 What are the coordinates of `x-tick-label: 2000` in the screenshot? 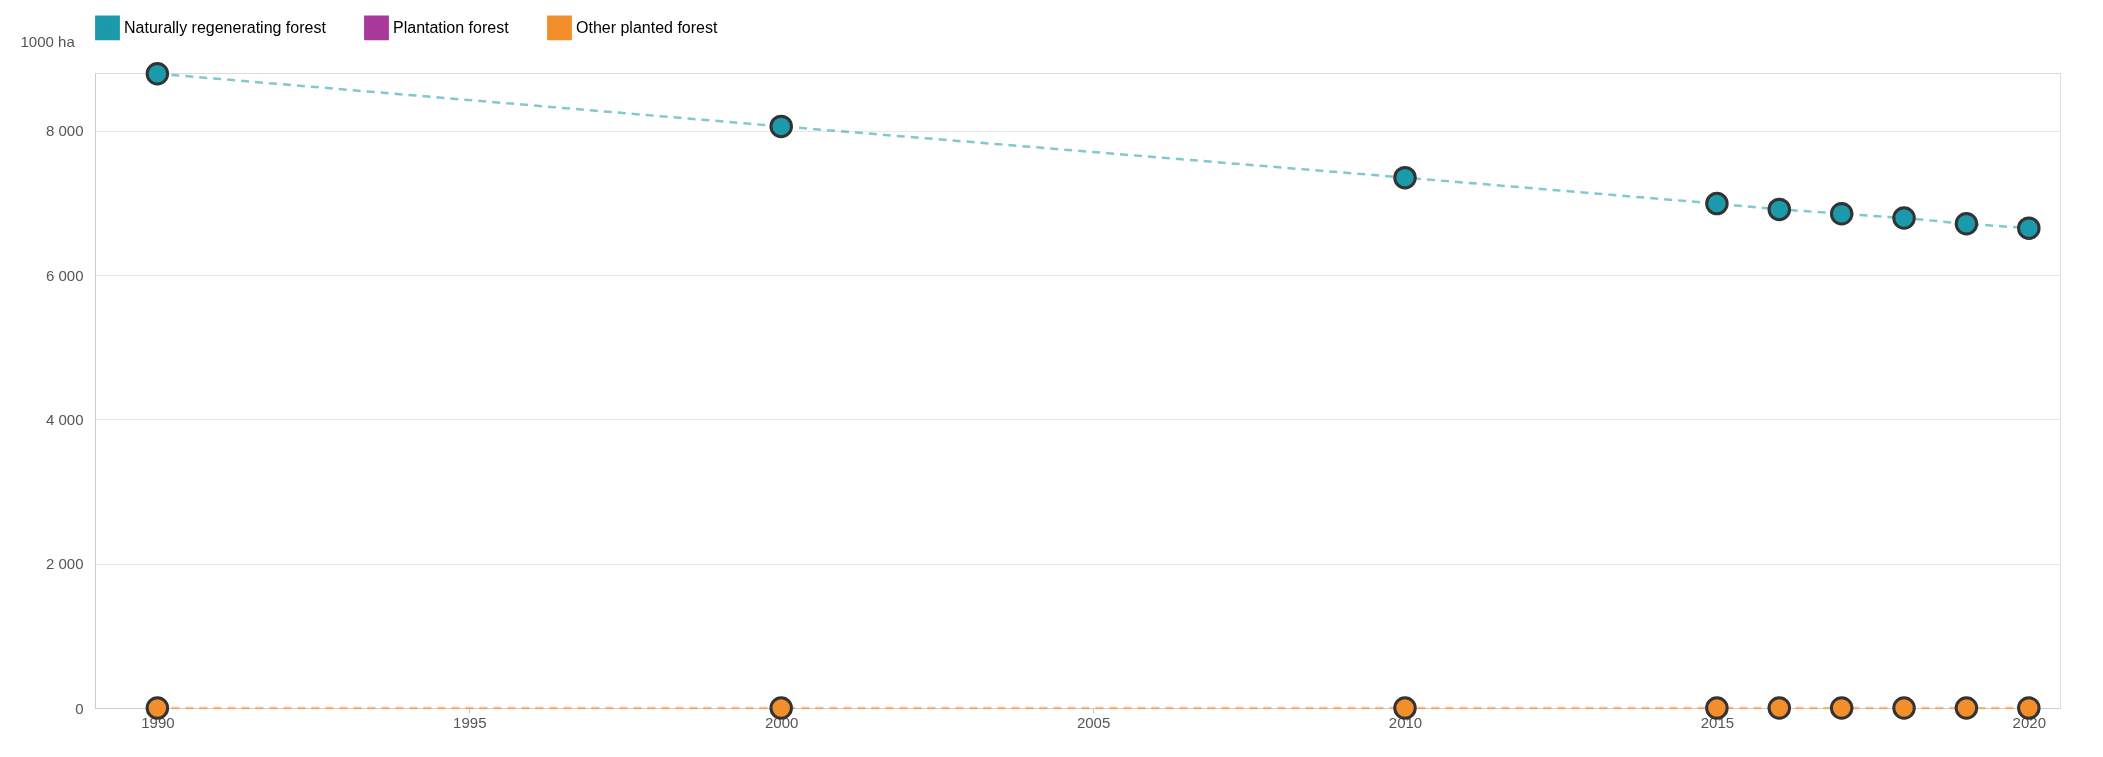 It's located at (782, 722).